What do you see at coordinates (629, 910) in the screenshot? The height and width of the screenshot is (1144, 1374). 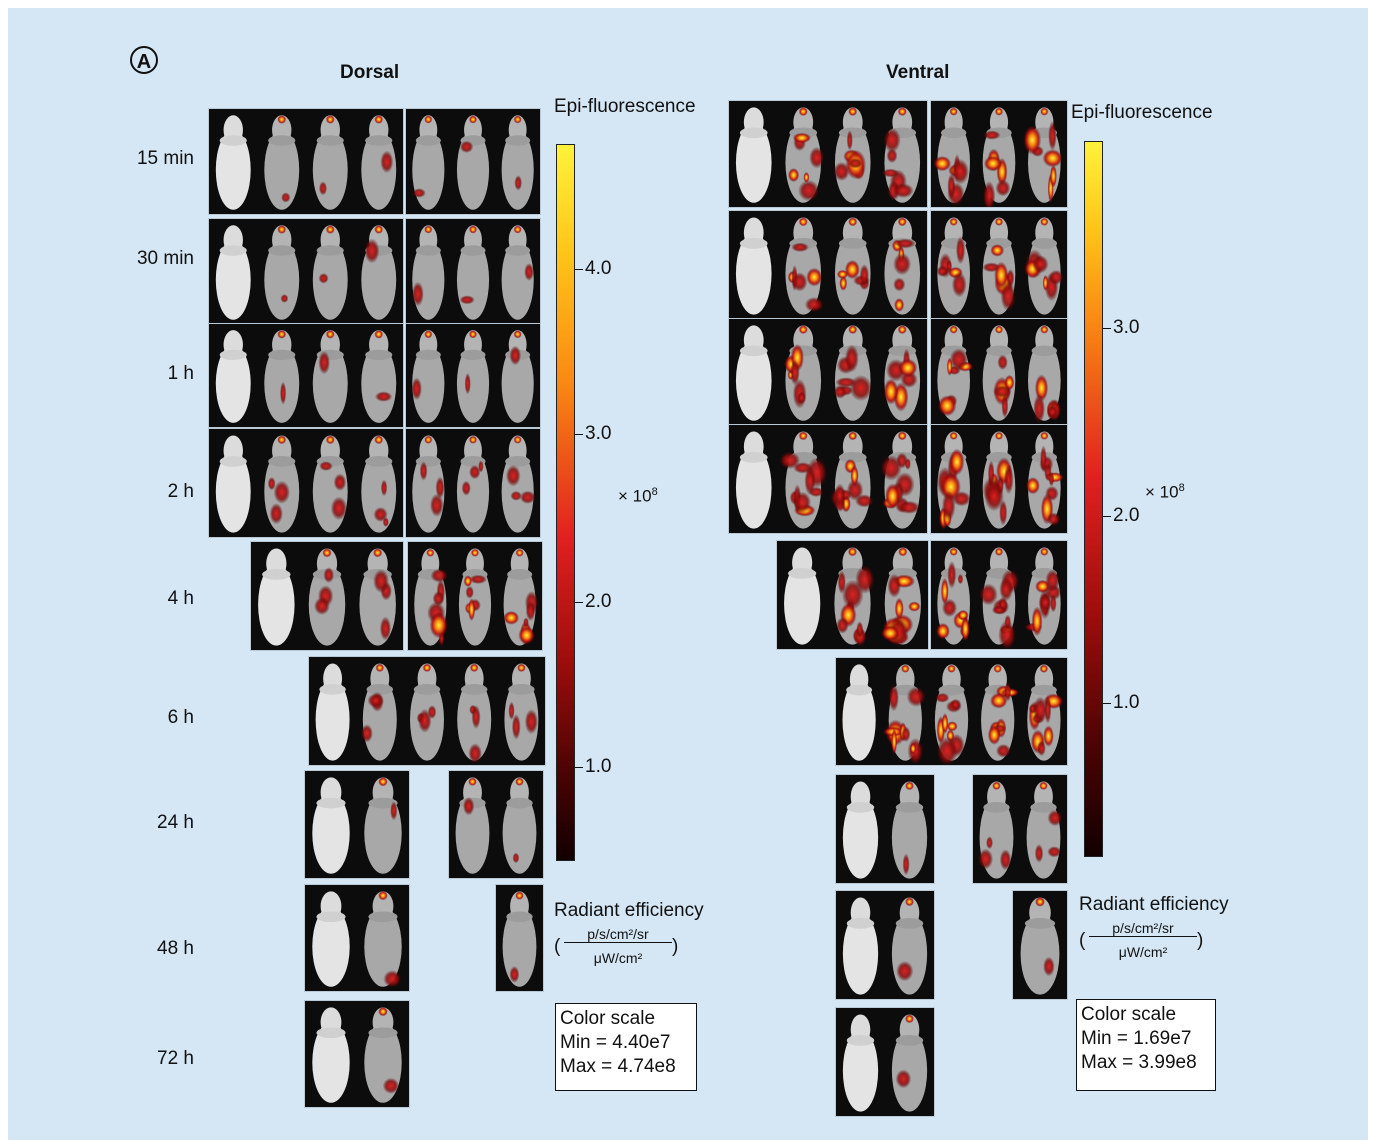 I see `dorsal-unit-title: Radiant efficiency` at bounding box center [629, 910].